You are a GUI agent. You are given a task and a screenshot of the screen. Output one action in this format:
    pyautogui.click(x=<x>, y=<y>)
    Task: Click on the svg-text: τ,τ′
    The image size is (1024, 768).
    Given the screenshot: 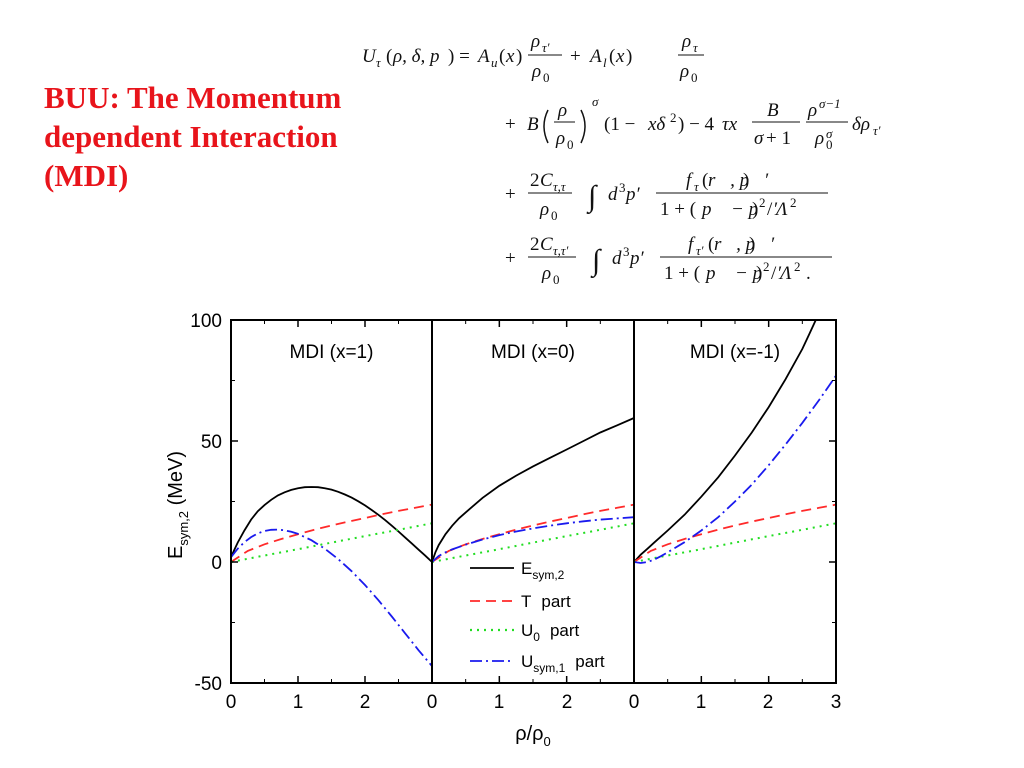 What is the action you would take?
    pyautogui.click(x=561, y=250)
    